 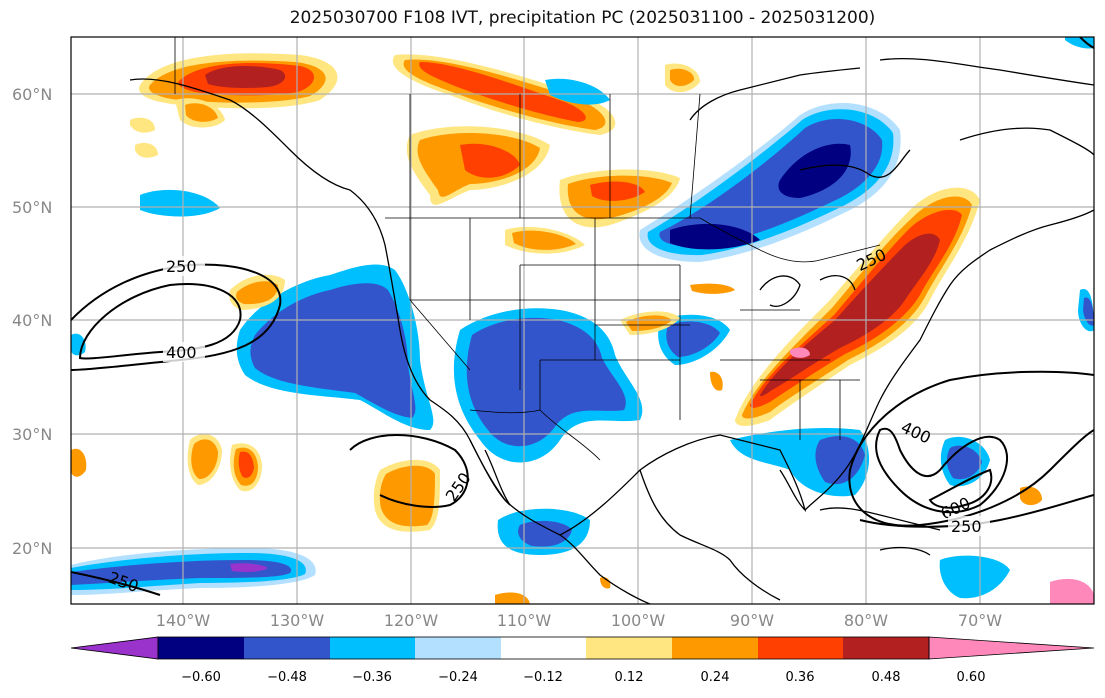 What do you see at coordinates (886, 677) in the screenshot?
I see `colorbar-tick-label: 0.48` at bounding box center [886, 677].